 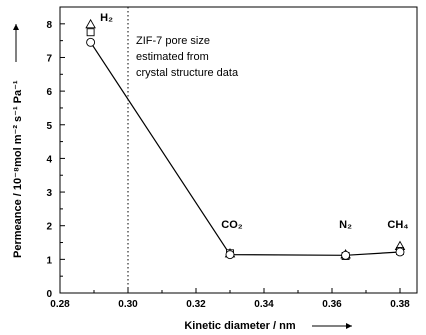 What do you see at coordinates (49, 294) in the screenshot?
I see `y-tick-label: 0` at bounding box center [49, 294].